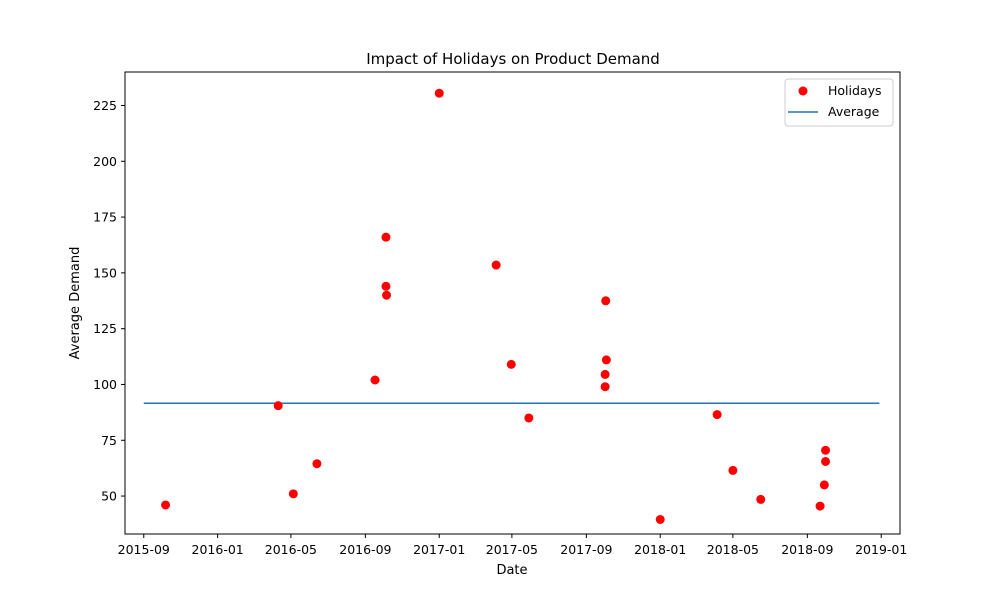  I want to click on legend-label-holidays: Holidays, so click(855, 90).